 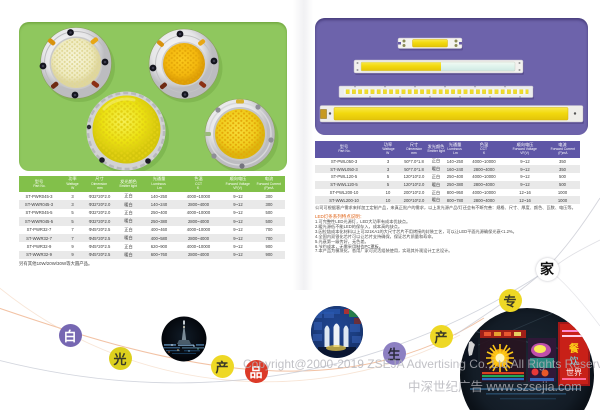 I want to click on svg-text: 世界, so click(x=574, y=372).